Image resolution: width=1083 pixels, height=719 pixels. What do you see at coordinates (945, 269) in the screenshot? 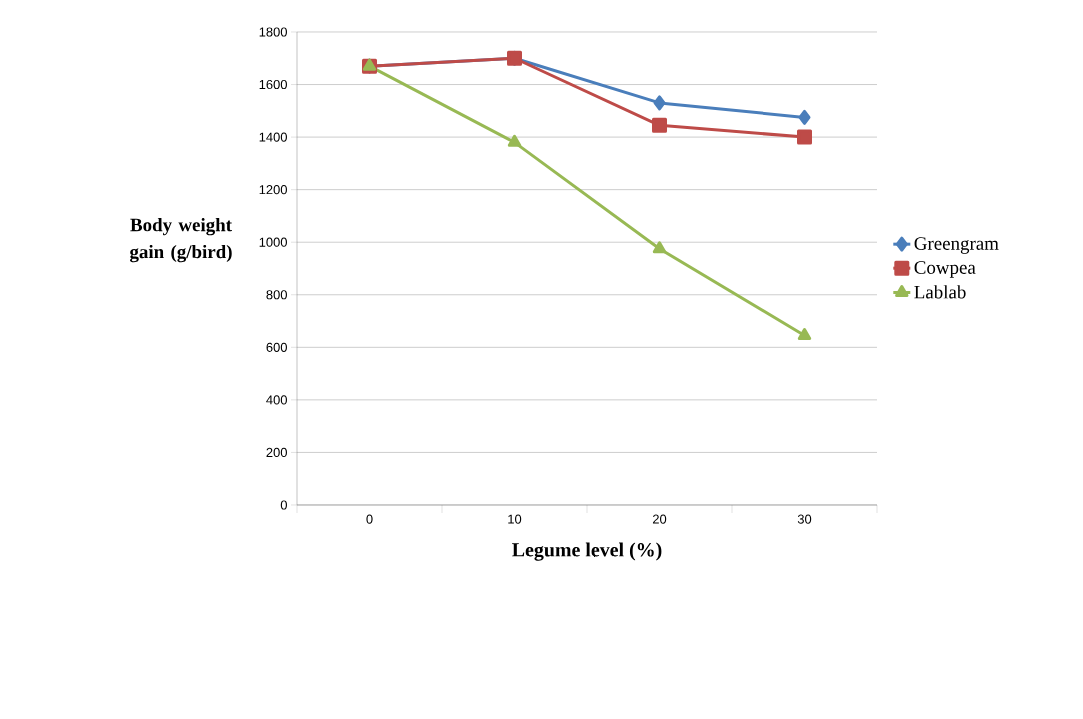
I see `legend-label: Cowpea` at bounding box center [945, 269].